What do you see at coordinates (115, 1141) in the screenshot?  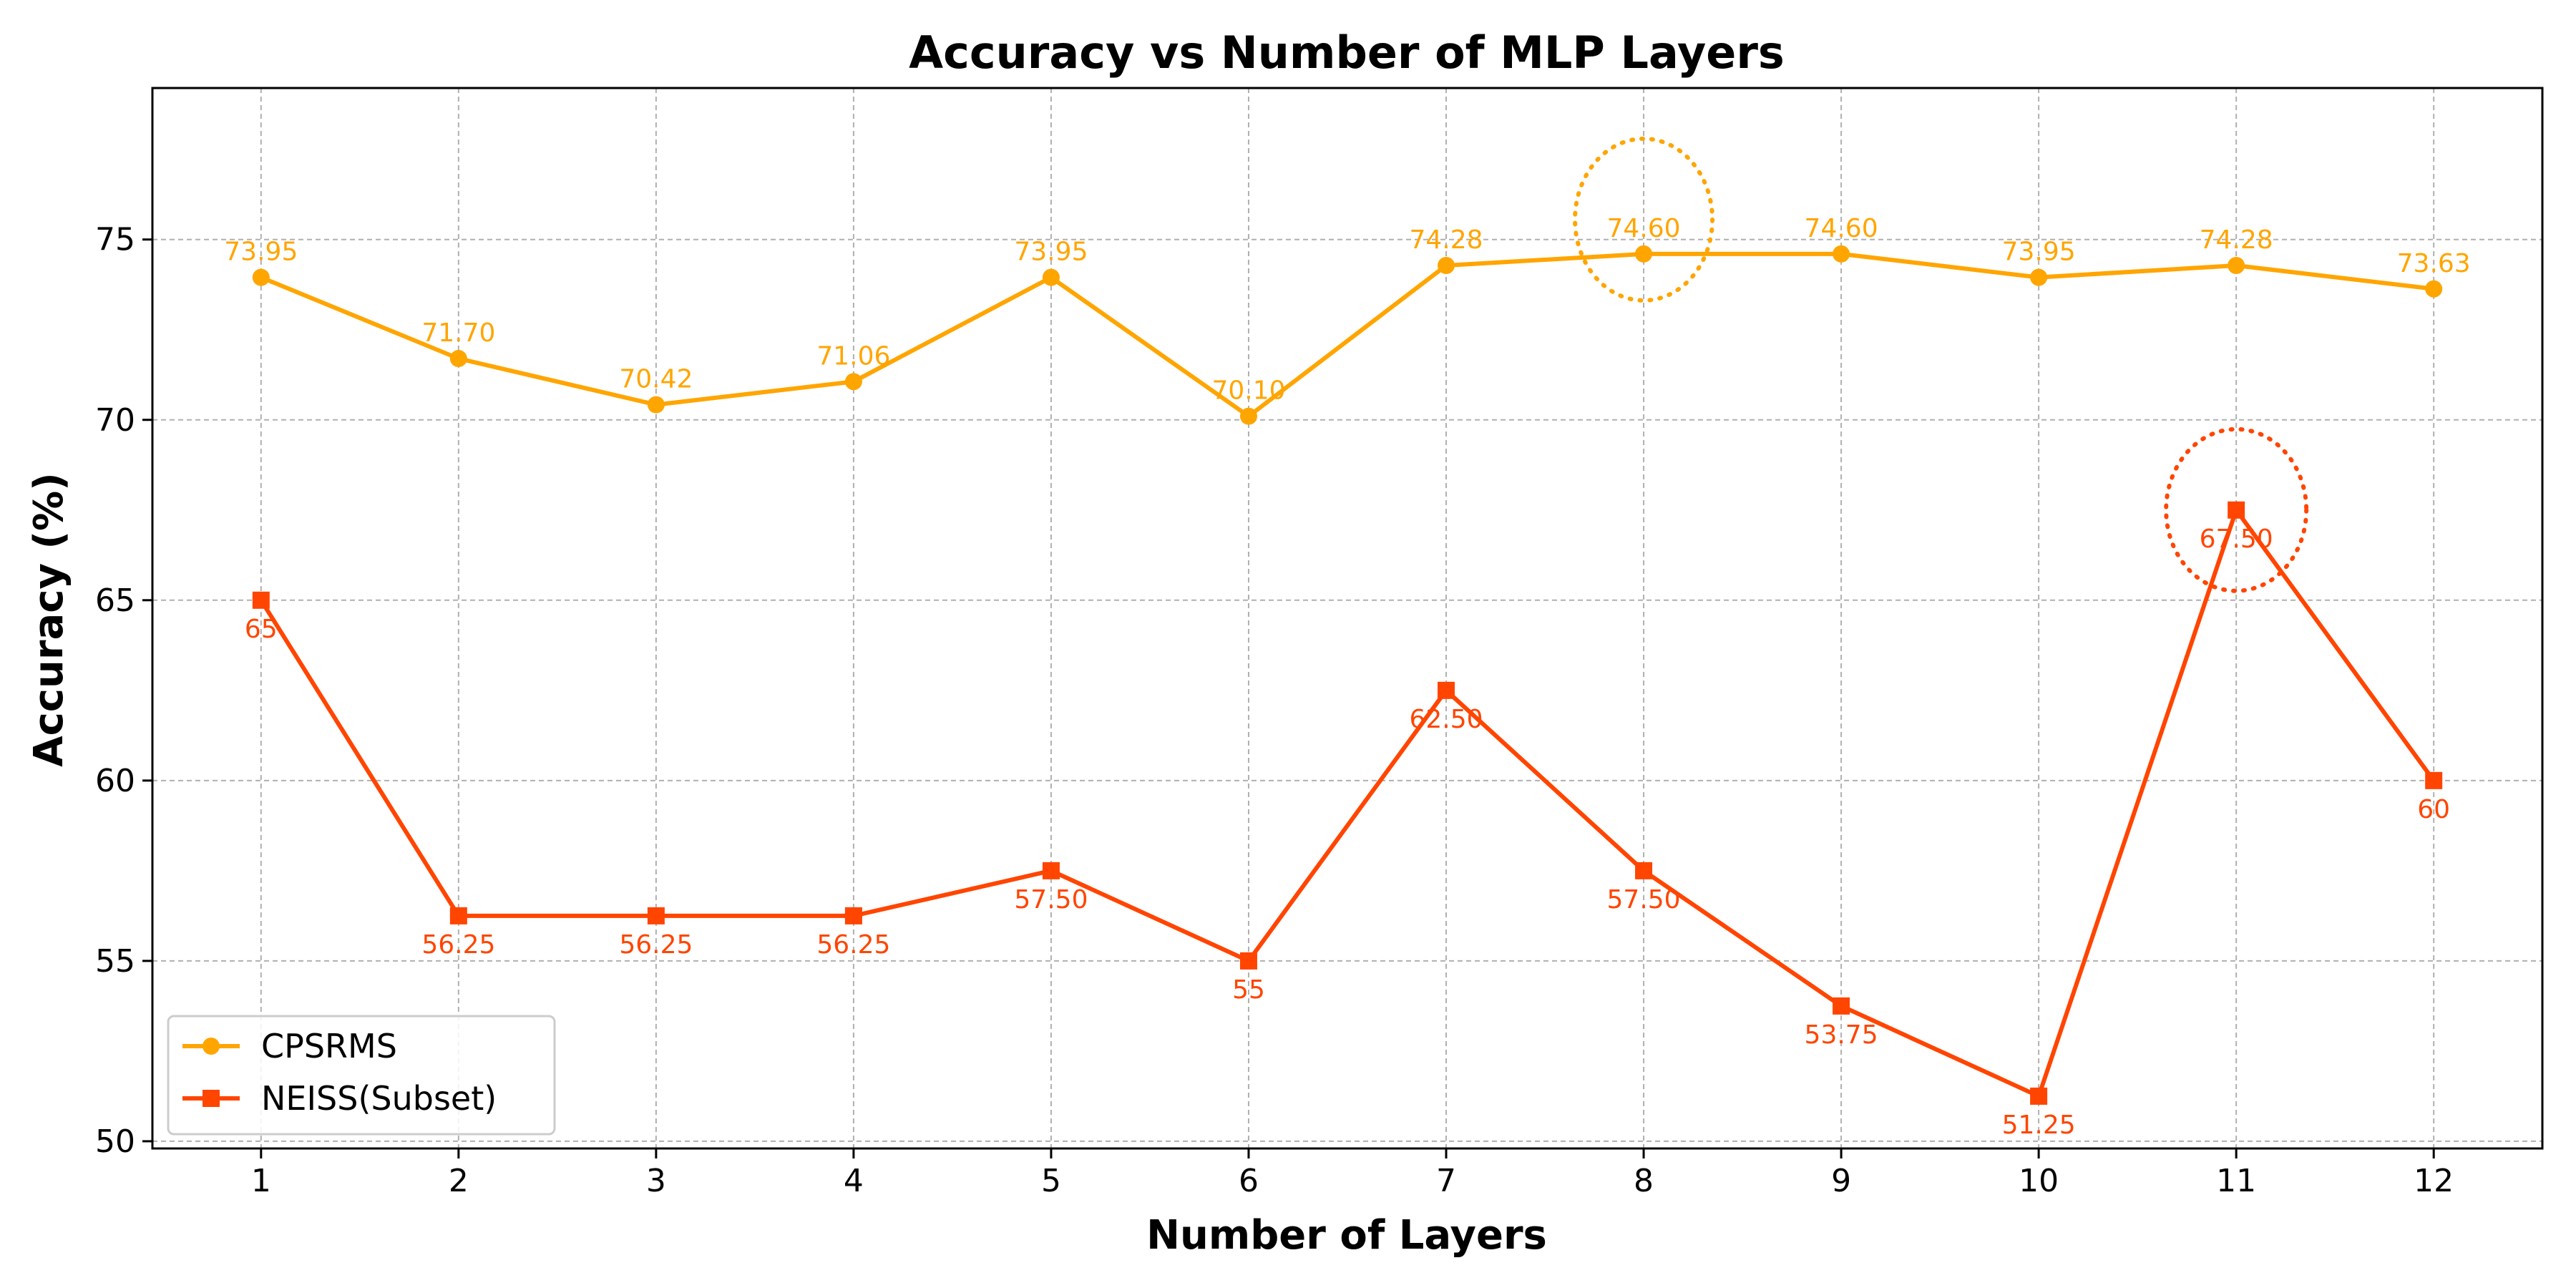 I see `y-tick-label: 50` at bounding box center [115, 1141].